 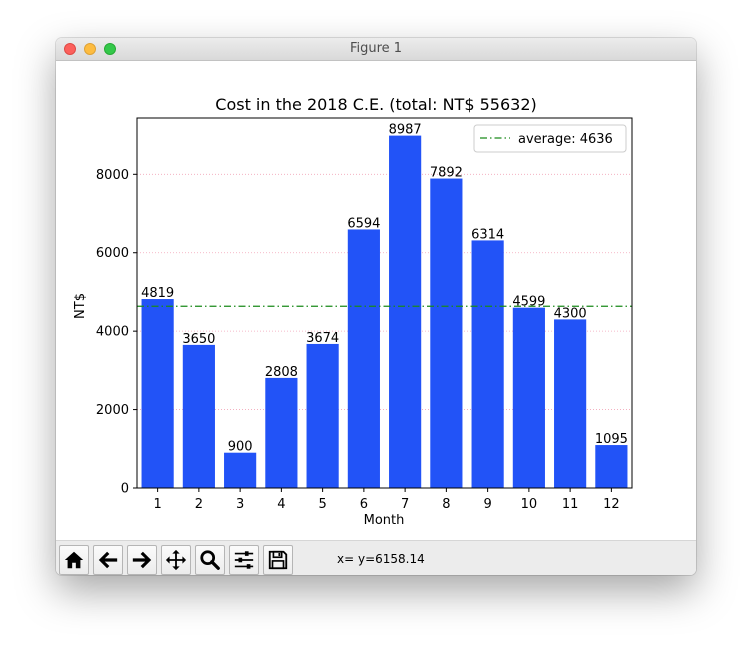 What do you see at coordinates (570, 504) in the screenshot?
I see `x-tick-label: 11` at bounding box center [570, 504].